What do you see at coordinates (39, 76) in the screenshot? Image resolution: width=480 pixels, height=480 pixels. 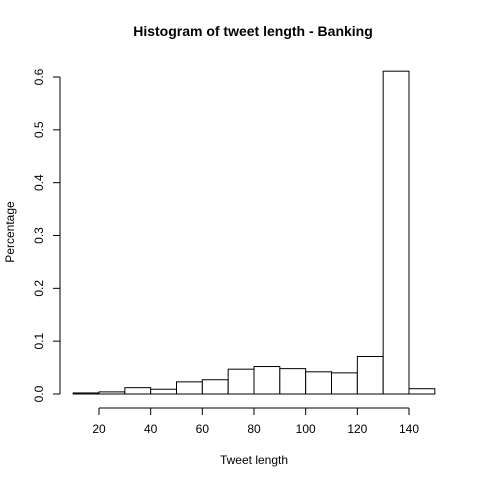 I see `y-tick-label: 0.6` at bounding box center [39, 76].